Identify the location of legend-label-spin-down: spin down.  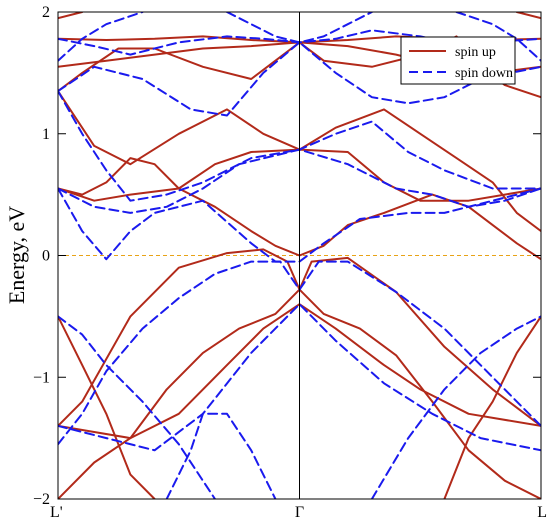
(484, 73).